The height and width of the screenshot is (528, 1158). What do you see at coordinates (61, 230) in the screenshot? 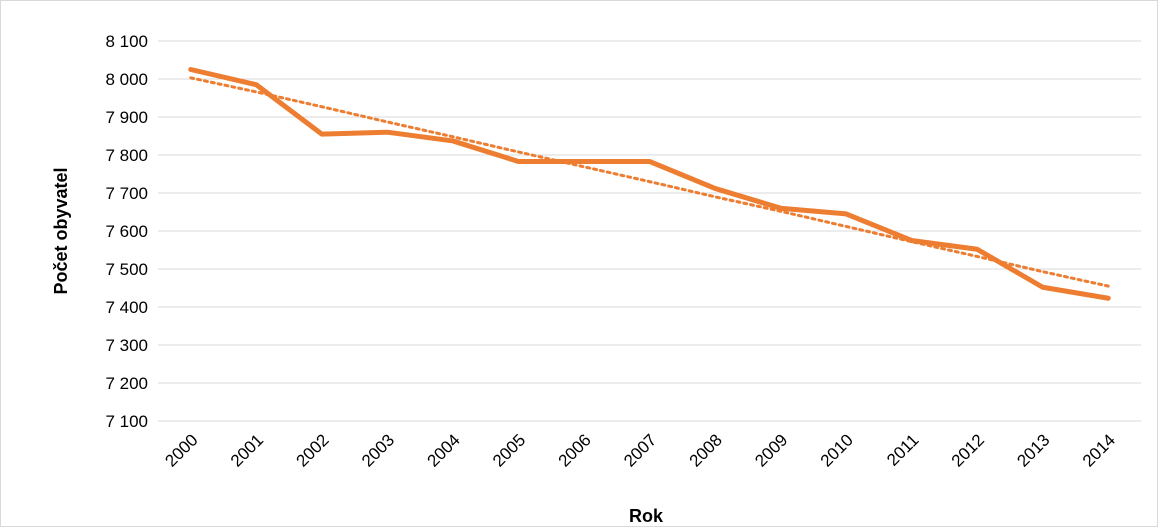
I see `y-axis-title: Počet obyvatel` at bounding box center [61, 230].